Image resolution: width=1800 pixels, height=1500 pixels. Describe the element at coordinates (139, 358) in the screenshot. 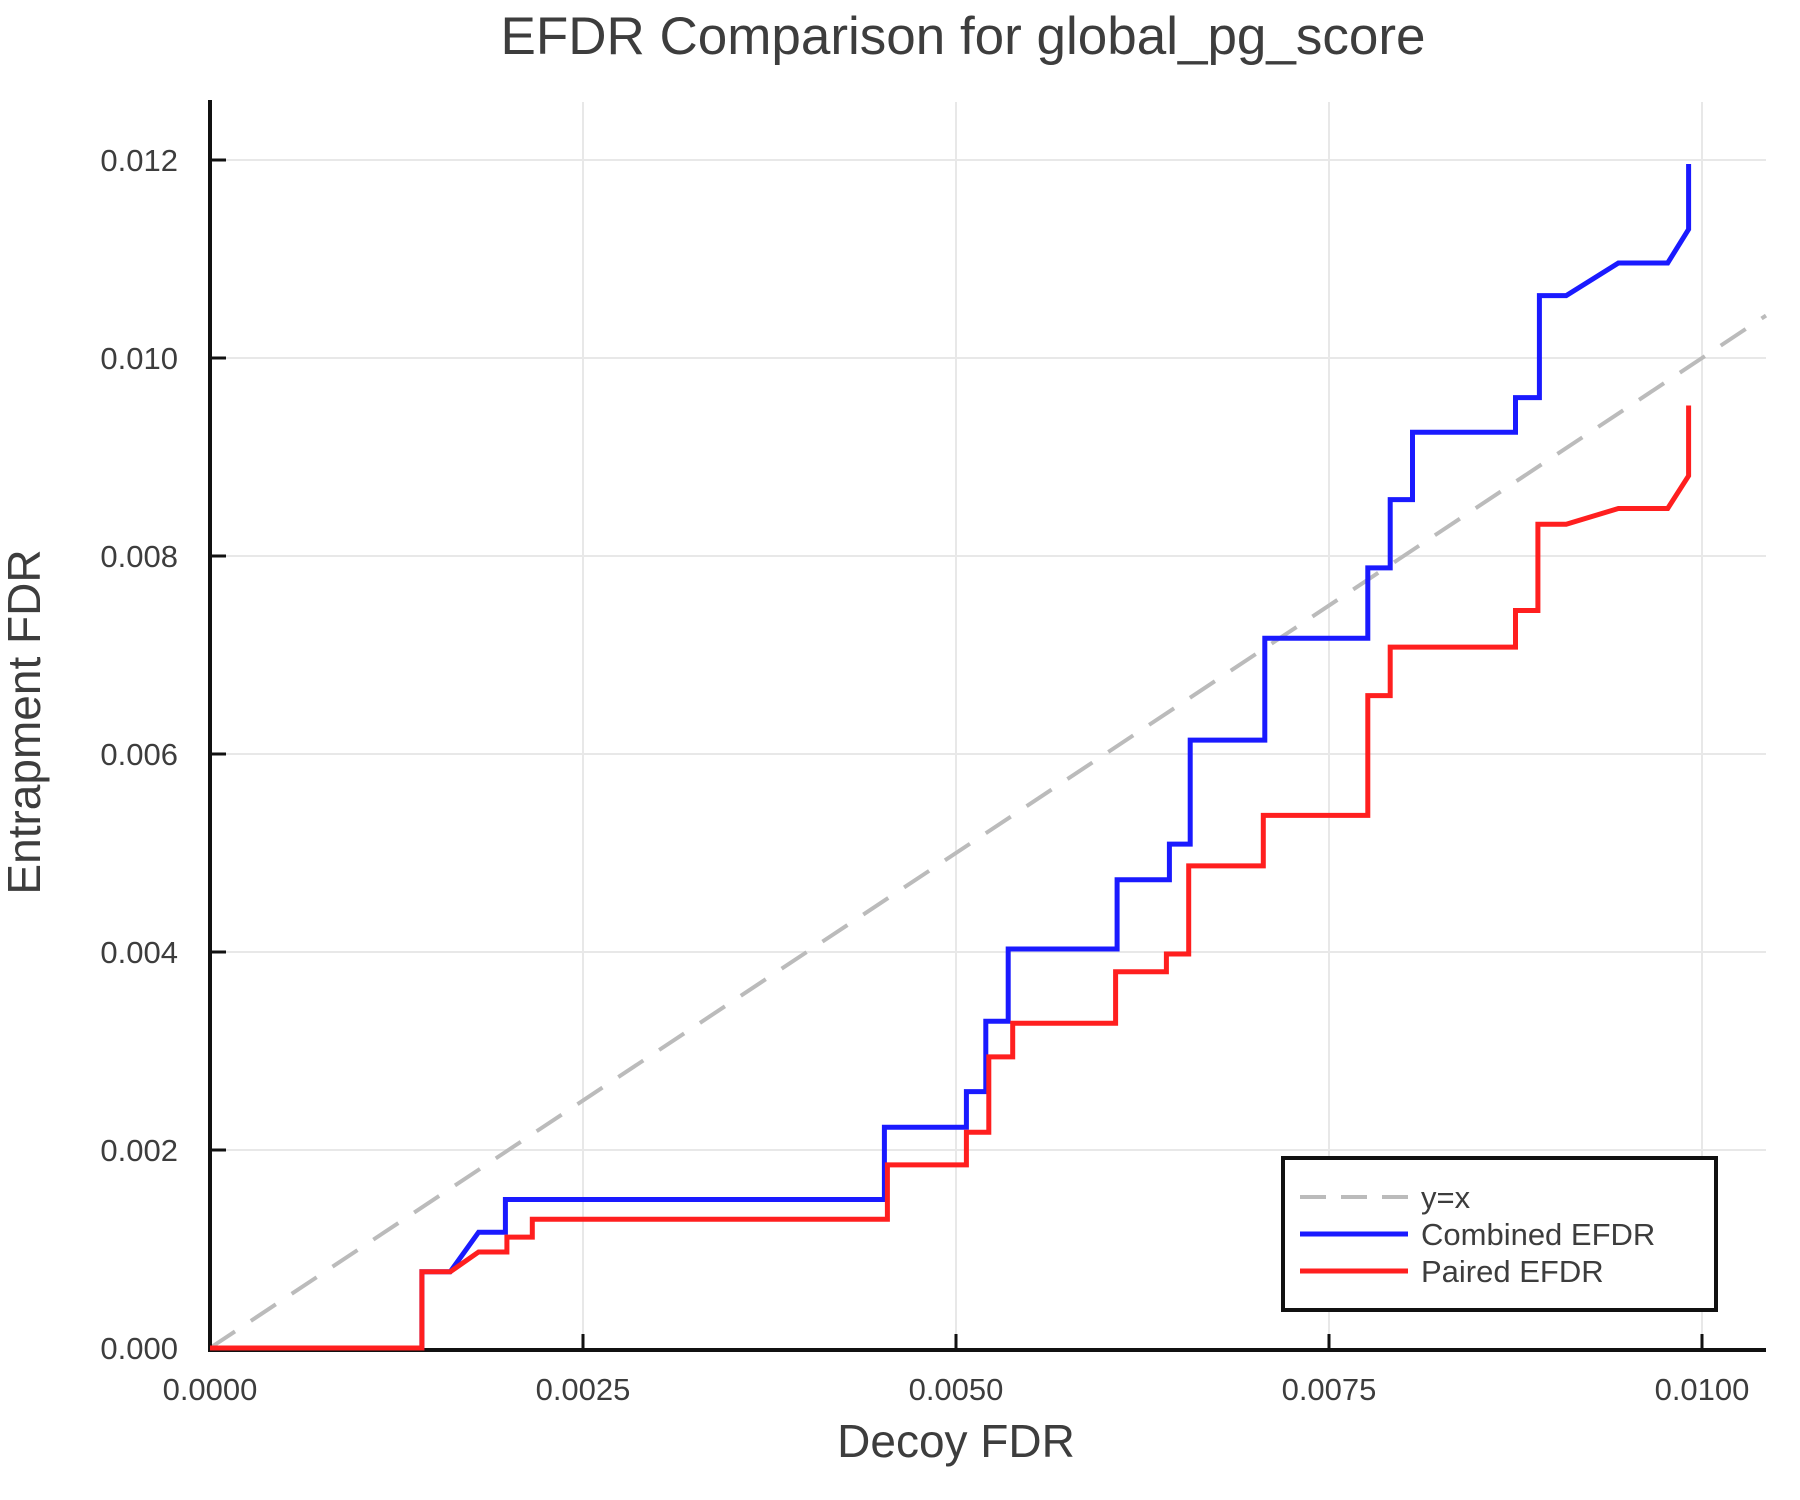

I see `y-tick-label: 0.010` at that location.